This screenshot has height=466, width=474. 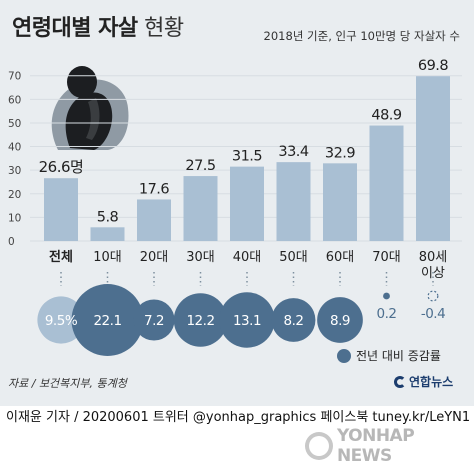 What do you see at coordinates (361, 36) in the screenshot?
I see `chart-subtitle: 2018년 기준, 인구 10만명 당 자살자 수` at bounding box center [361, 36].